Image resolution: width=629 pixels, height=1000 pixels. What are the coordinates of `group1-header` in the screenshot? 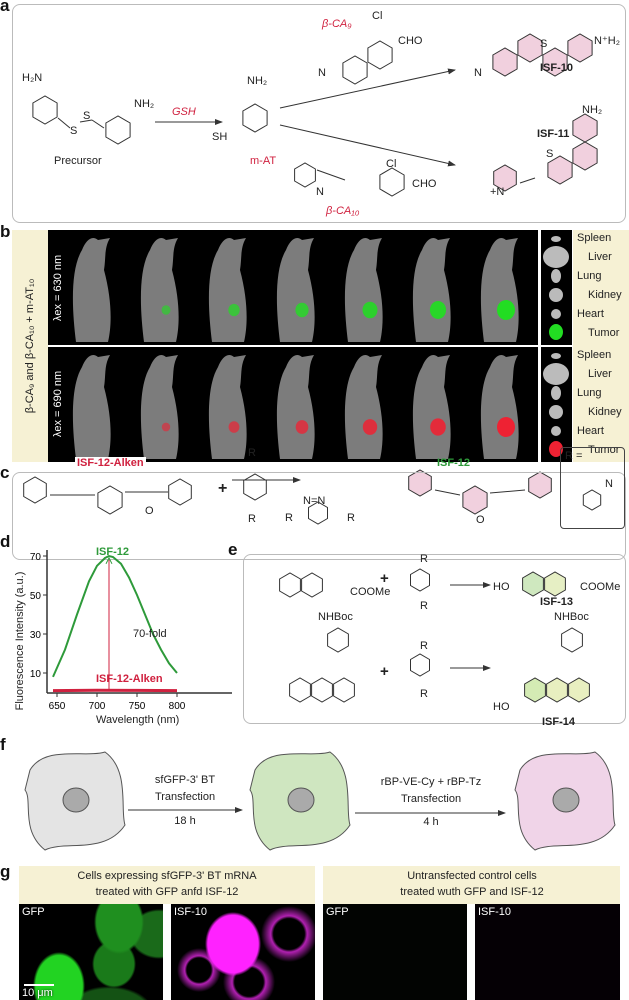 It's located at (167, 885).